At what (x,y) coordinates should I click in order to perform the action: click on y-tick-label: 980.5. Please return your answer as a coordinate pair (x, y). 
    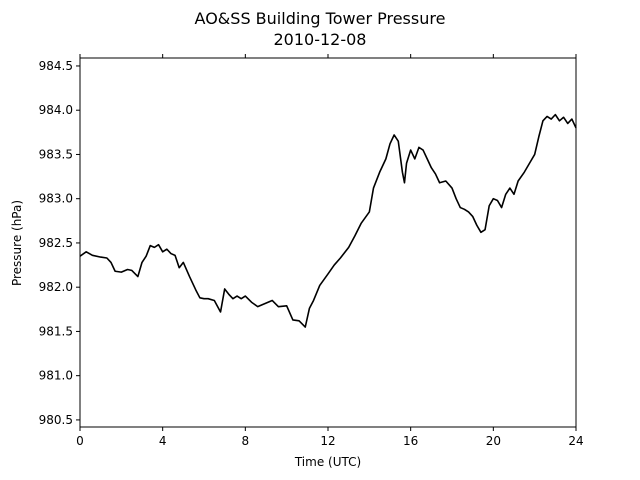
    Looking at the image, I should click on (56, 420).